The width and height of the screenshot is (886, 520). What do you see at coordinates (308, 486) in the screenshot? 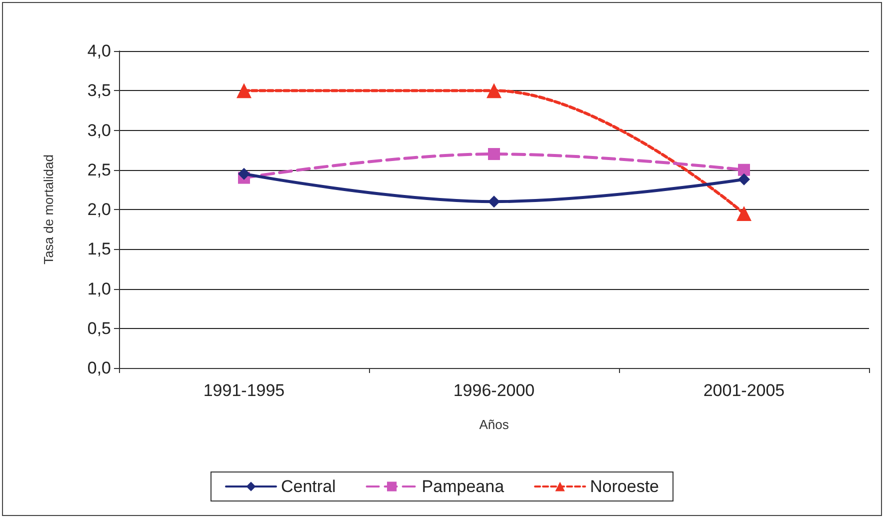
I see `legend-label: Central` at bounding box center [308, 486].